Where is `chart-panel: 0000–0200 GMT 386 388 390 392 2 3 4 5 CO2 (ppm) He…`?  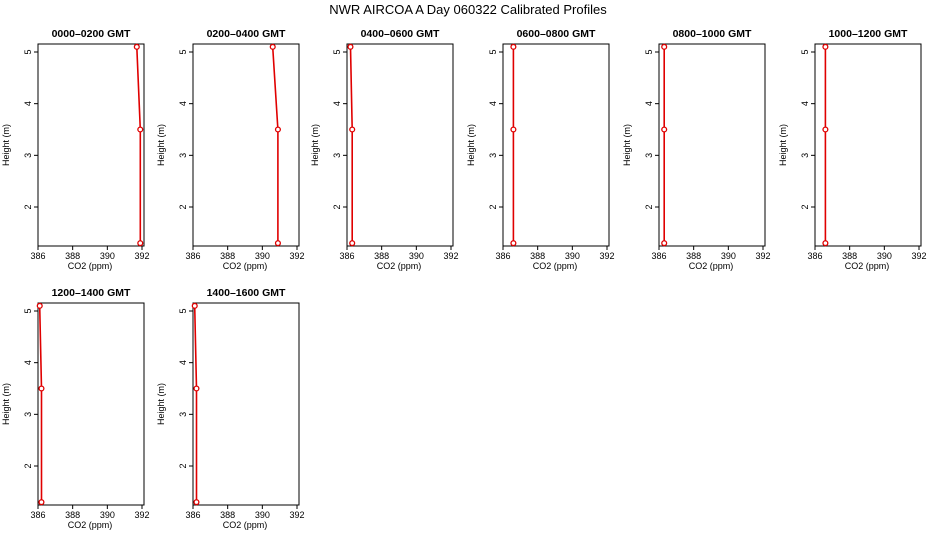
chart-panel: 0000–0200 GMT 386 388 390 392 2 3 4 5 CO2 (ppm) He… is located at coordinates (75, 149).